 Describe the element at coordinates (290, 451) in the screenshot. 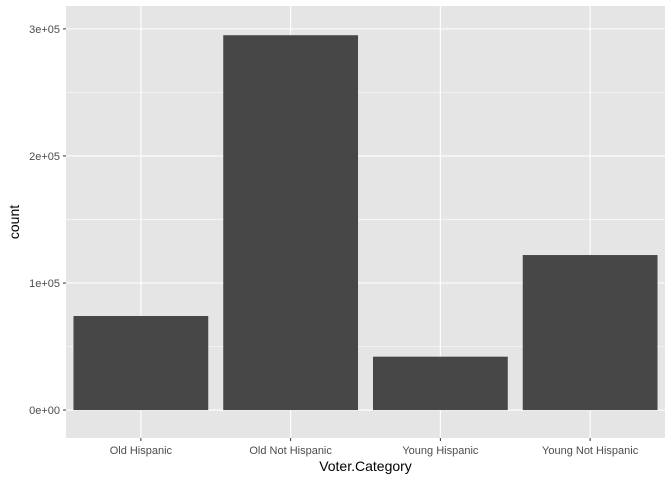

I see `x-tick-label: Old Not Hispanic` at that location.